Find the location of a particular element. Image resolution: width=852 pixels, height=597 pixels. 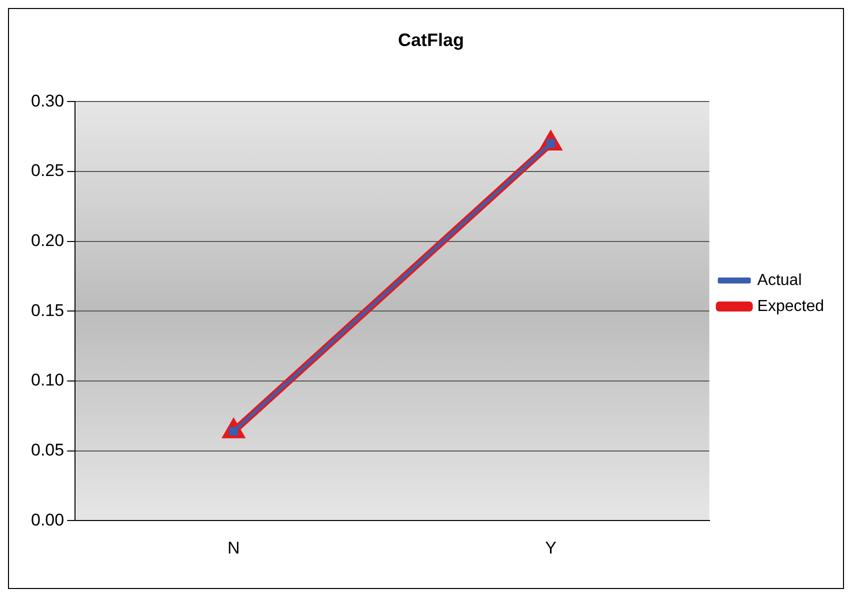

y-tick-label: 0.25 is located at coordinates (47, 170).